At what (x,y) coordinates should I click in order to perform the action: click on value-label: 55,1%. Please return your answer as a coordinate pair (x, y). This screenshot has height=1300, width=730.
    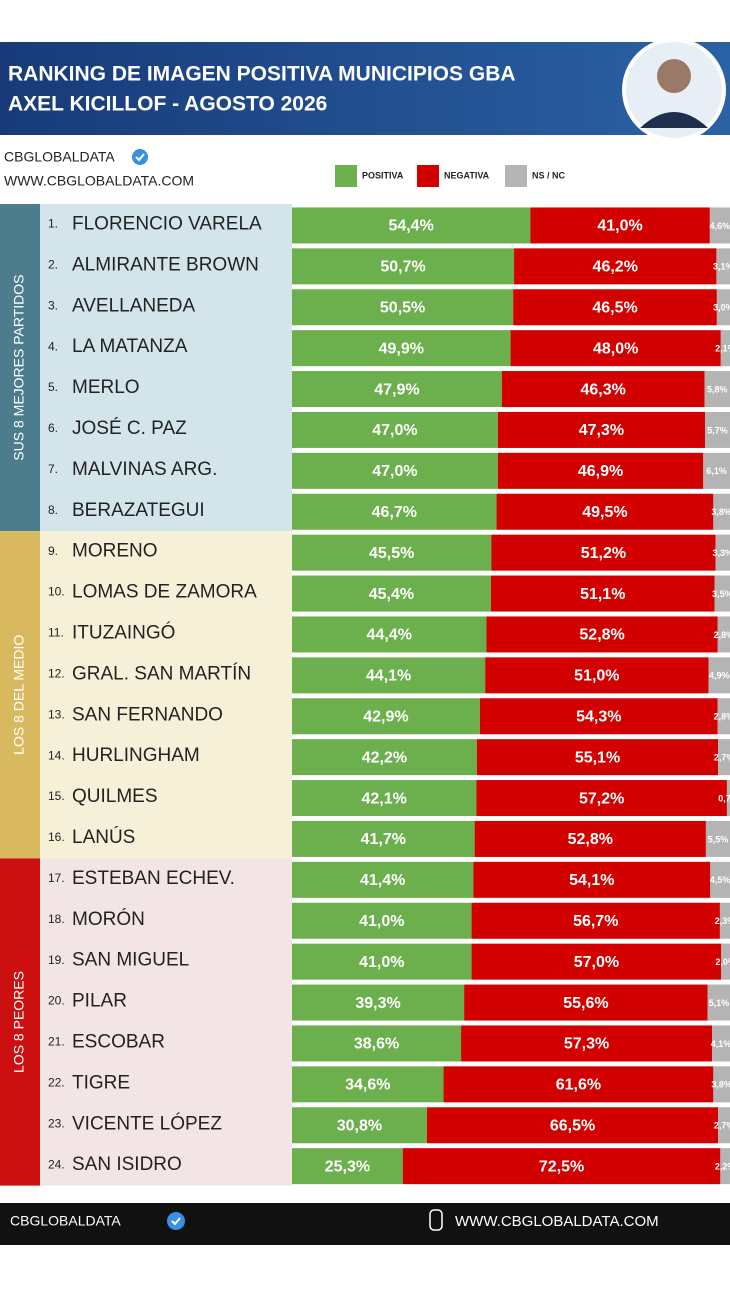
    Looking at the image, I should click on (597, 757).